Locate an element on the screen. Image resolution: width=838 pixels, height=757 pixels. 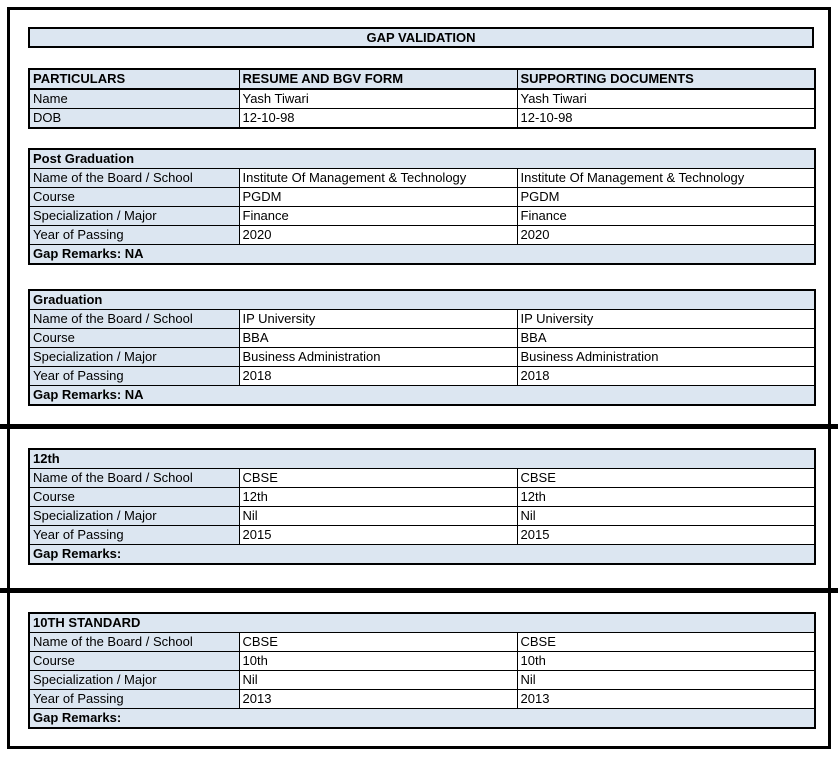
section-title: 10TH STANDARD is located at coordinates (422, 622).